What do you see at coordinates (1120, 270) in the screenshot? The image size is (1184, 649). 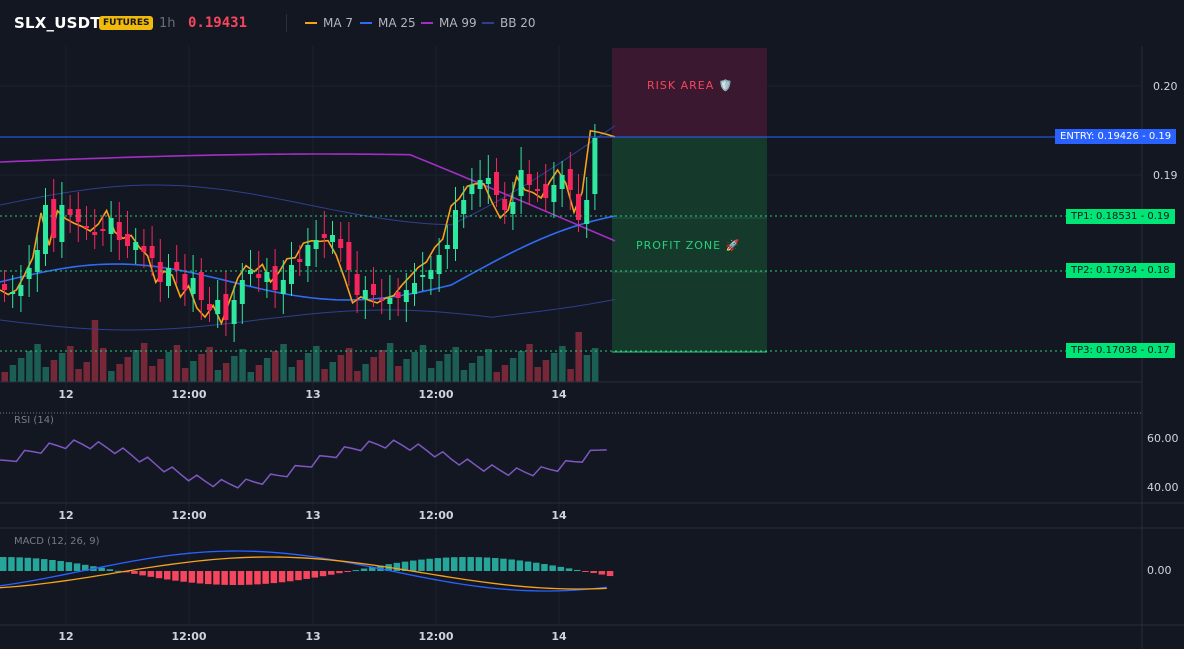 I see `tp2-tag: TP2: 0.17934 - 0.18` at bounding box center [1120, 270].